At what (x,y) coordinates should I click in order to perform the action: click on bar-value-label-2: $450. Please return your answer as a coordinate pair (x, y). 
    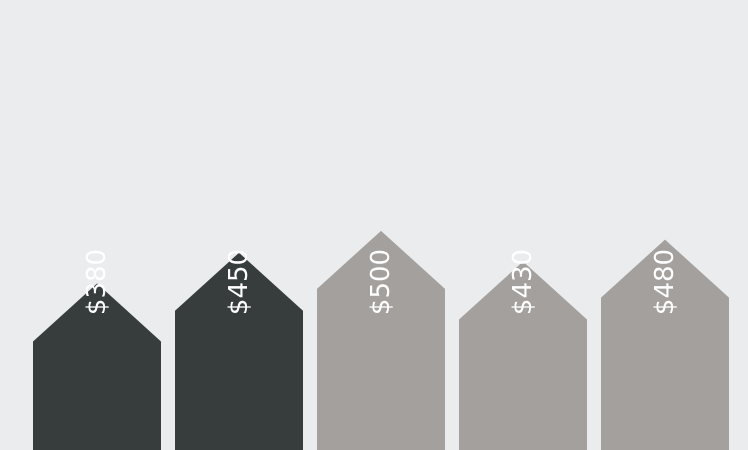
    Looking at the image, I should click on (239, 282).